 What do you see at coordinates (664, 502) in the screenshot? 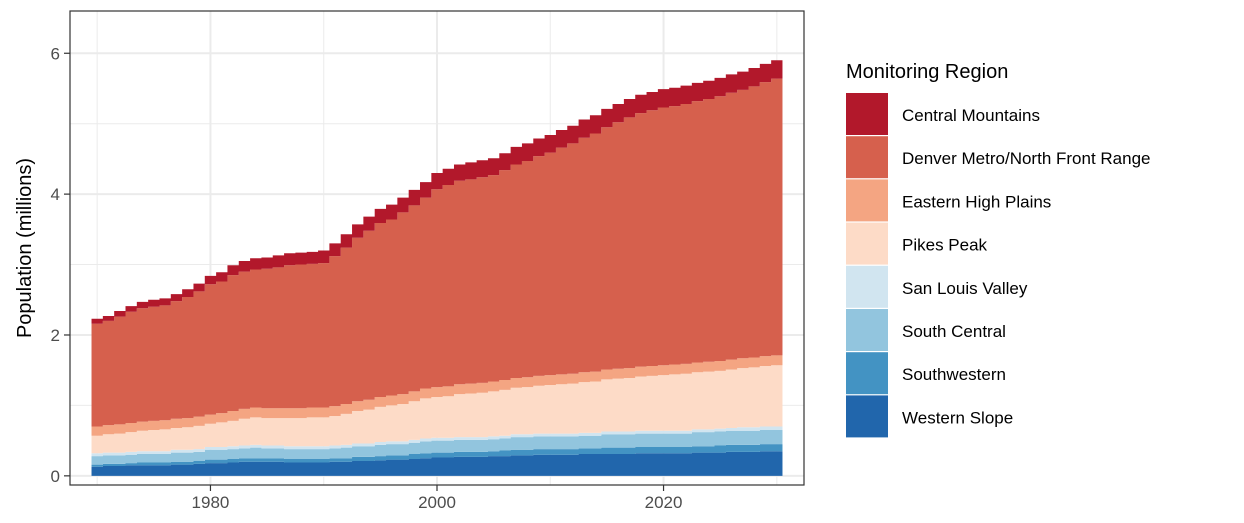
I see `x-tick-label: 2020` at bounding box center [664, 502].